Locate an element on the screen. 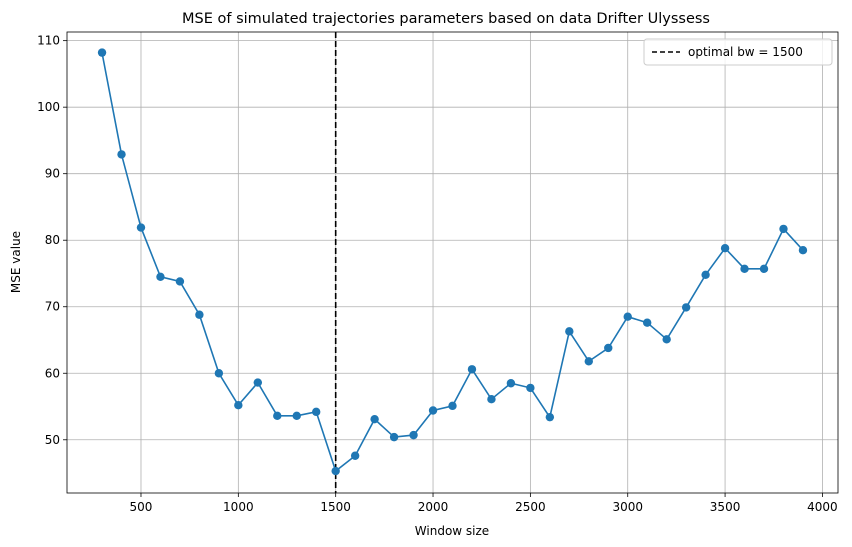 This screenshot has height=547, width=852. x-tick-label: 3000 is located at coordinates (627, 507).